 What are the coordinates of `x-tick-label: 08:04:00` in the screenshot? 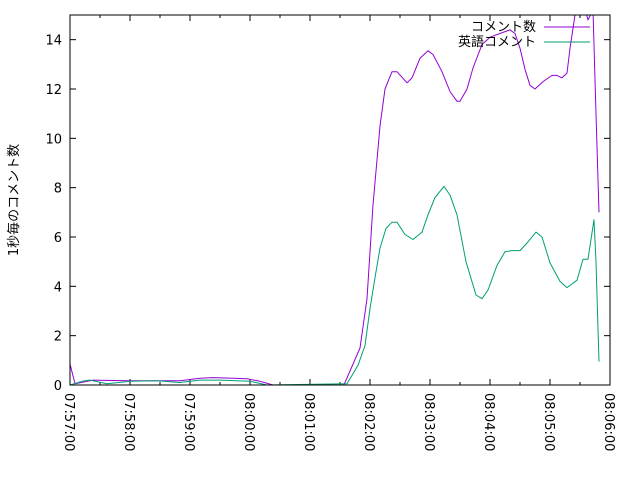 It's located at (488, 422).